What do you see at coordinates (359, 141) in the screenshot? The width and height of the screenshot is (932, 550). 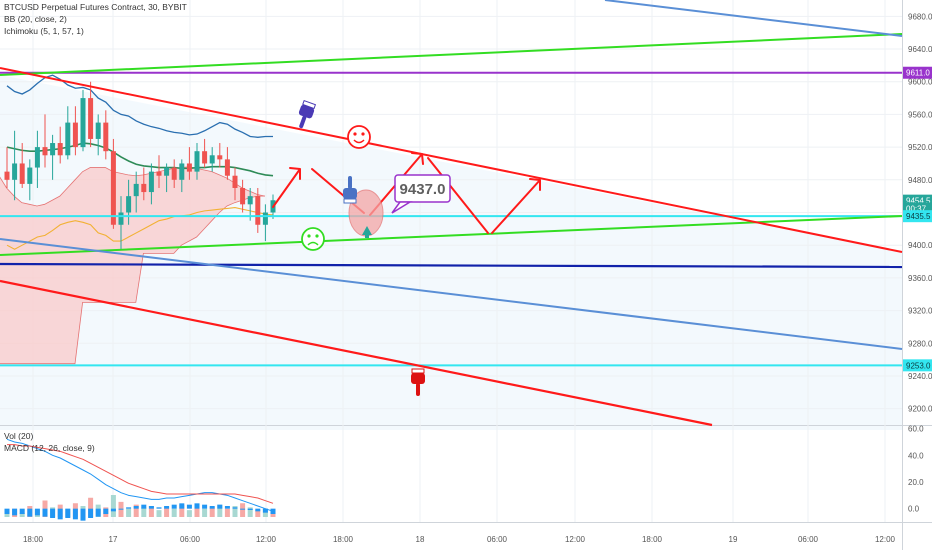 I see `smiley-mouth` at bounding box center [359, 141].